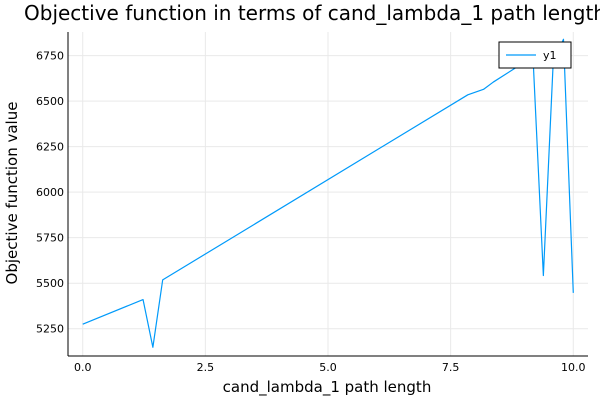  Describe the element at coordinates (535, 55) in the screenshot. I see `legend: y1` at that location.